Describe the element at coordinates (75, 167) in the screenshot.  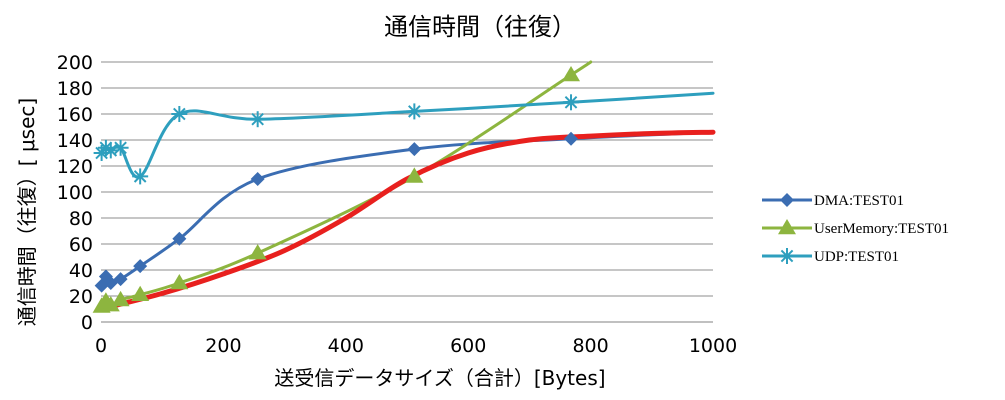
I see `y-tick-label: 120` at that location.